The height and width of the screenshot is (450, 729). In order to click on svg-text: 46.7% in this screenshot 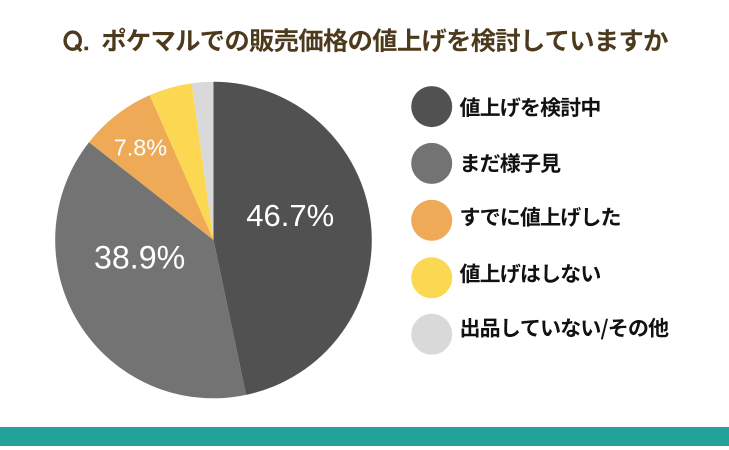, I will do `click(290, 215)`.